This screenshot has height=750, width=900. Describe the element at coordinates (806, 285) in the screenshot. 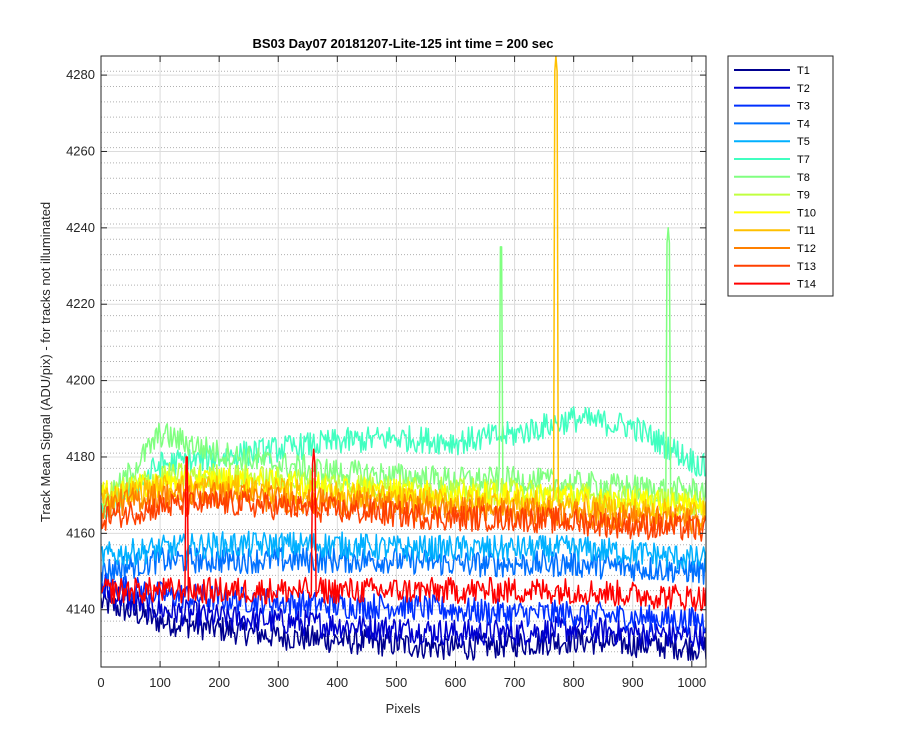

I see `legend-label-t14: T14` at that location.